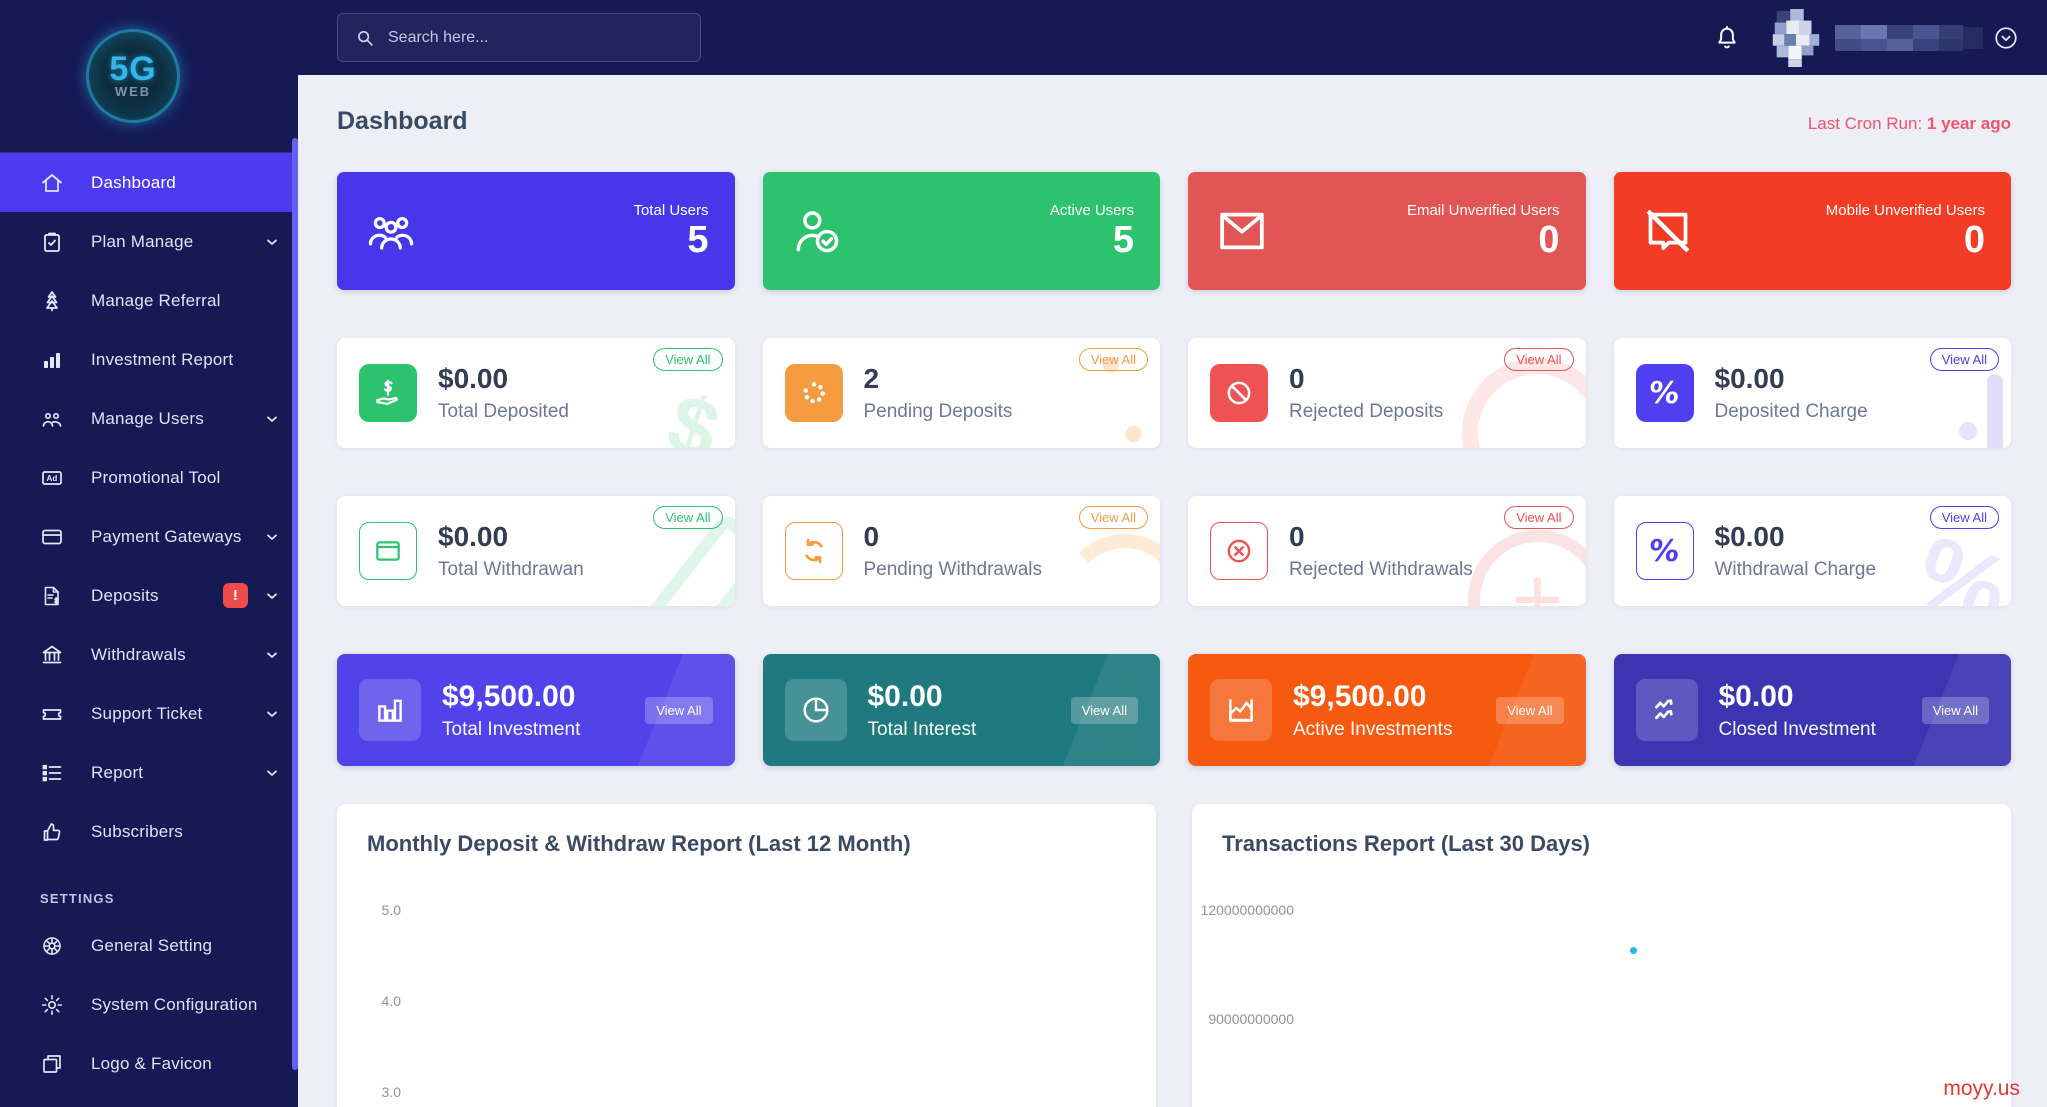 The image size is (2047, 1107). I want to click on pie-chart-icon, so click(815, 710).